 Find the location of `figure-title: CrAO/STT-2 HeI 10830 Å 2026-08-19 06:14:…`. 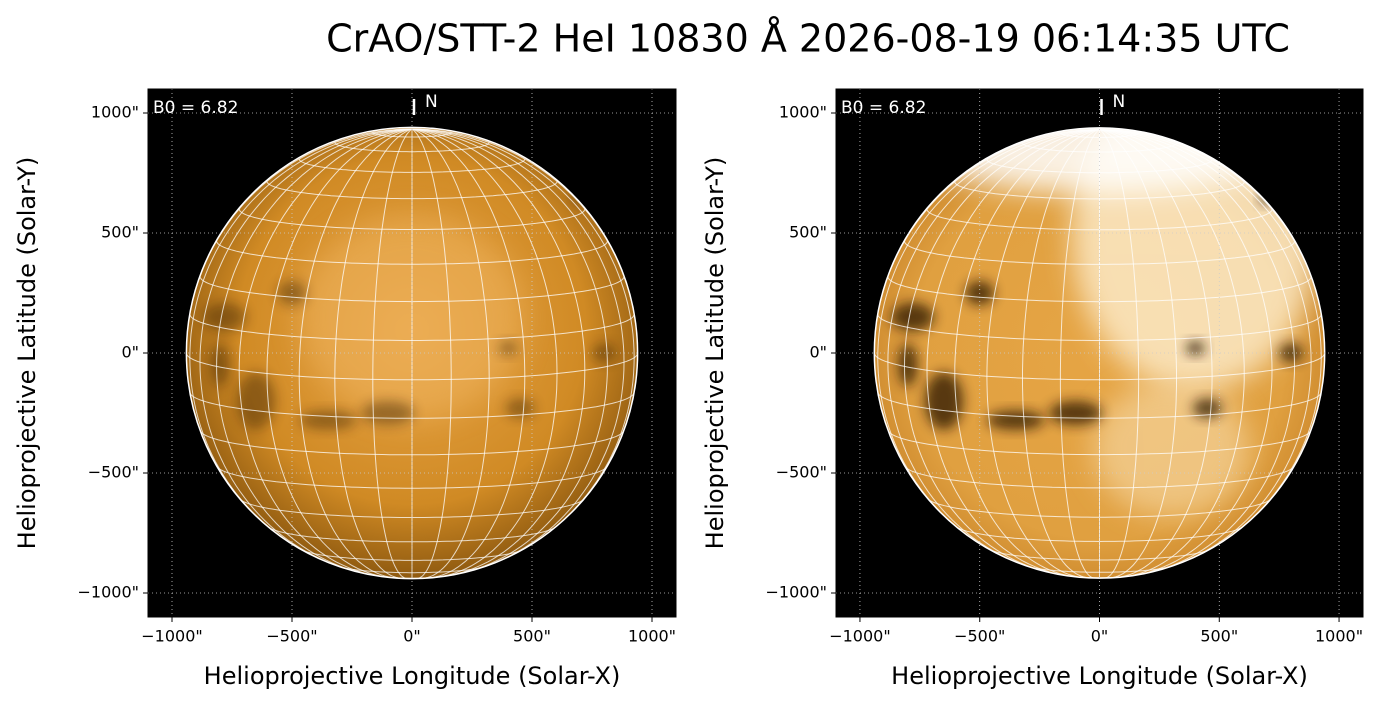

figure-title: CrAO/STT-2 HeI 10830 Å 2026-08-19 06:14:… is located at coordinates (808, 39).